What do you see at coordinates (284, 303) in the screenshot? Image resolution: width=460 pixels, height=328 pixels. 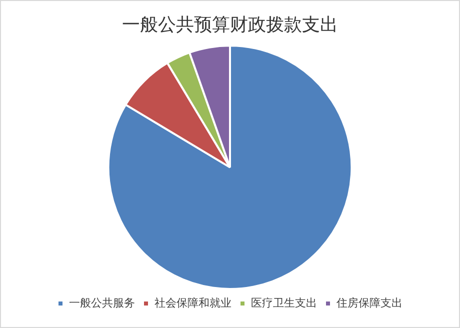 I see `legend-label: 医疗卫生支出` at bounding box center [284, 303].